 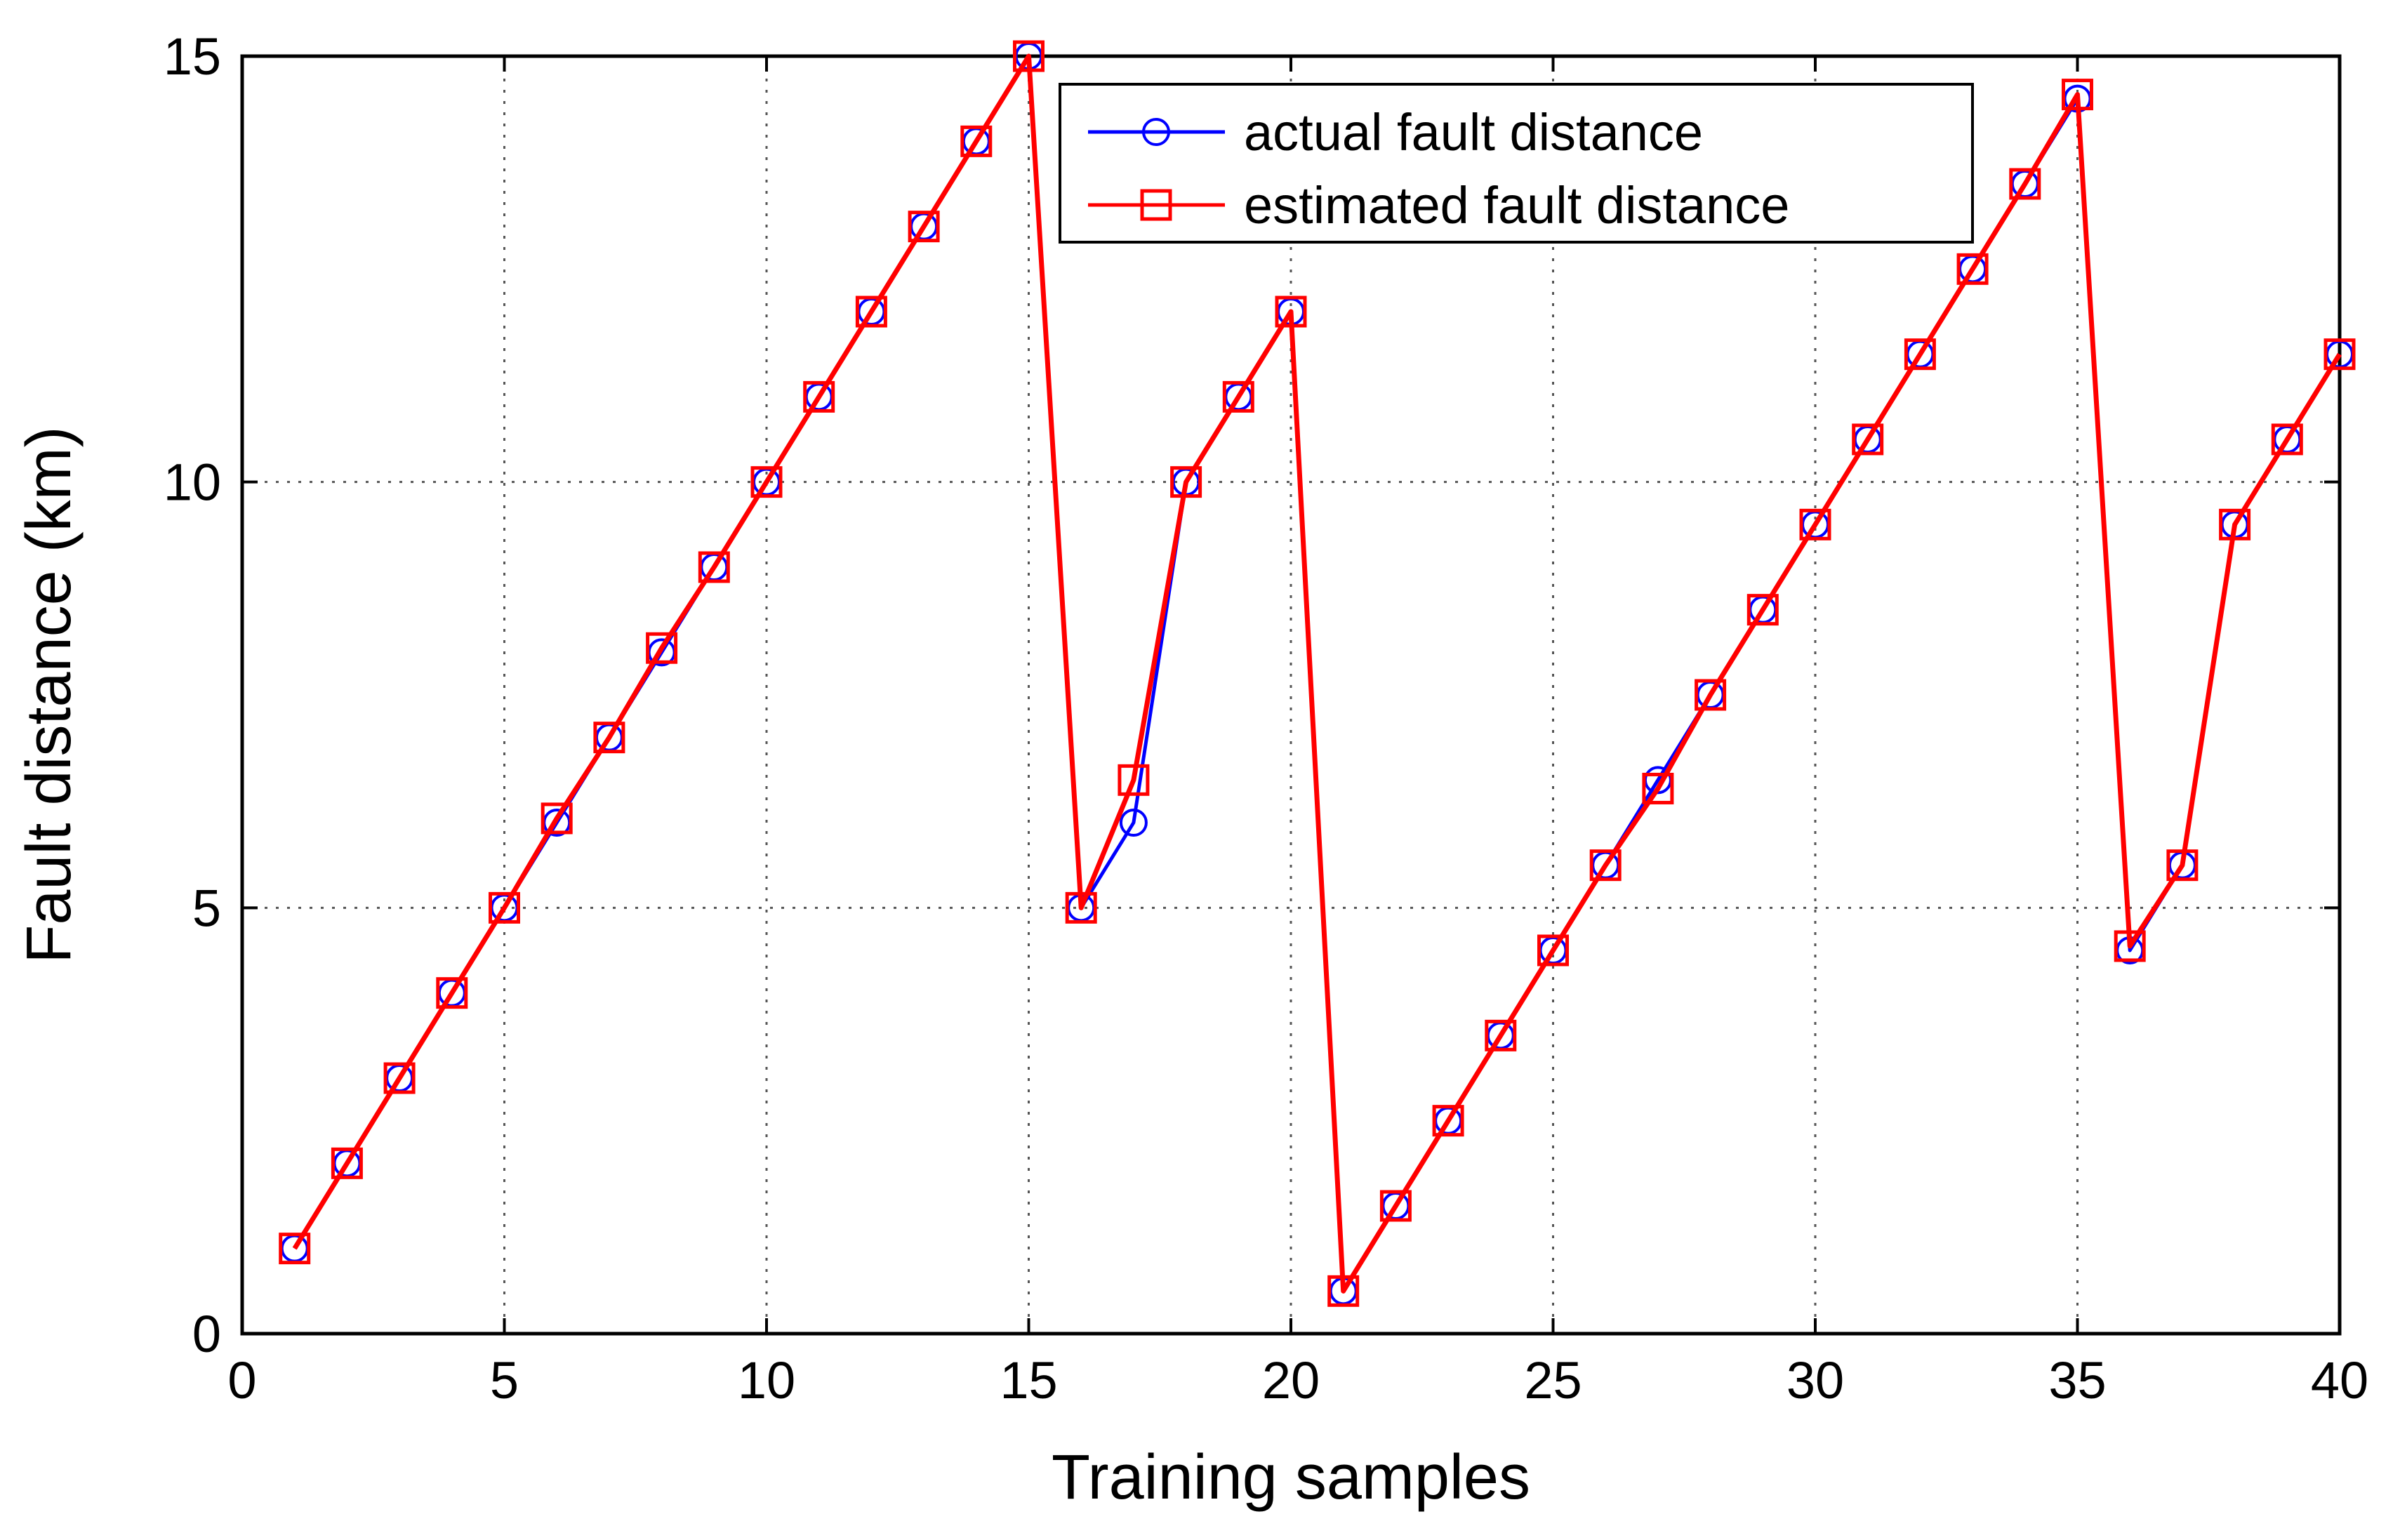 I want to click on x-axis-title: Training samples, so click(x=1291, y=1478).